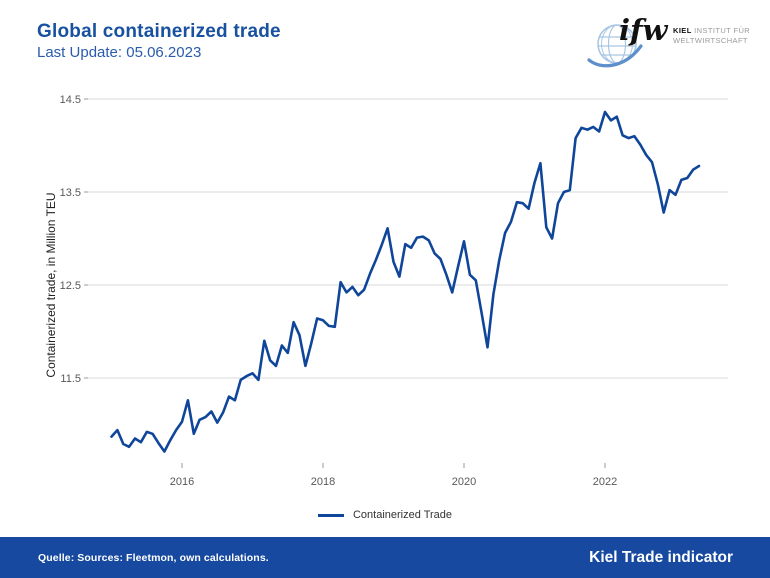  I want to click on institute-kiel: KIEL, so click(682, 30).